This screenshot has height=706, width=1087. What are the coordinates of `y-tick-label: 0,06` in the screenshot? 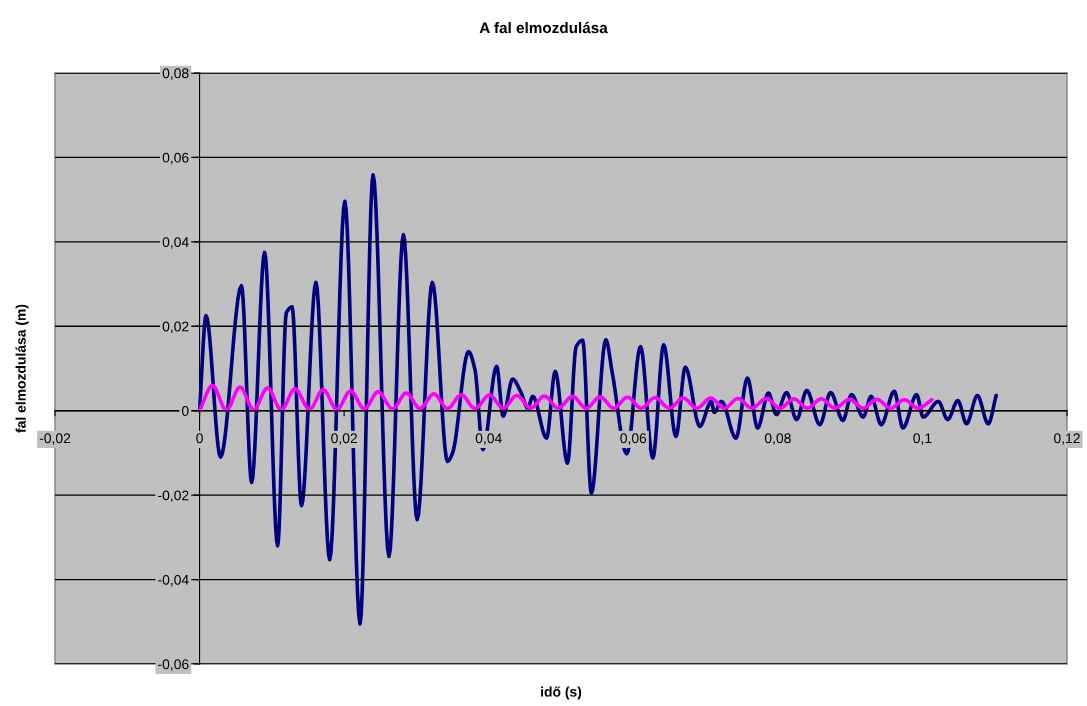 It's located at (175, 158).